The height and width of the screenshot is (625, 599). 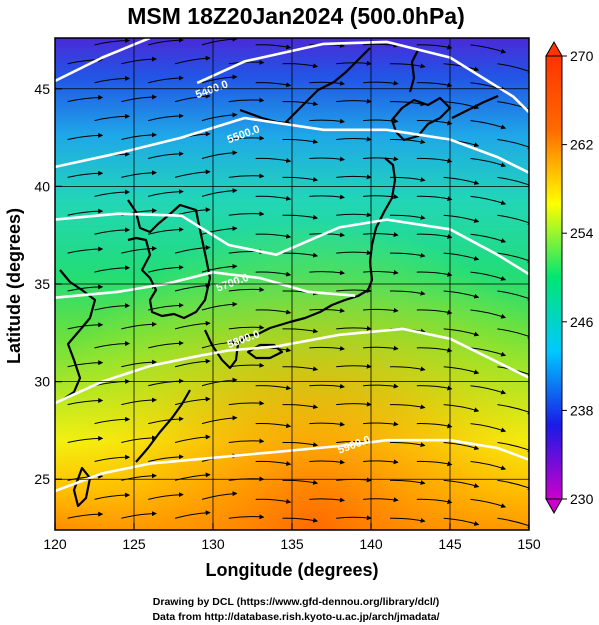 What do you see at coordinates (582, 56) in the screenshot?
I see `colorbar-tick-label: 270` at bounding box center [582, 56].